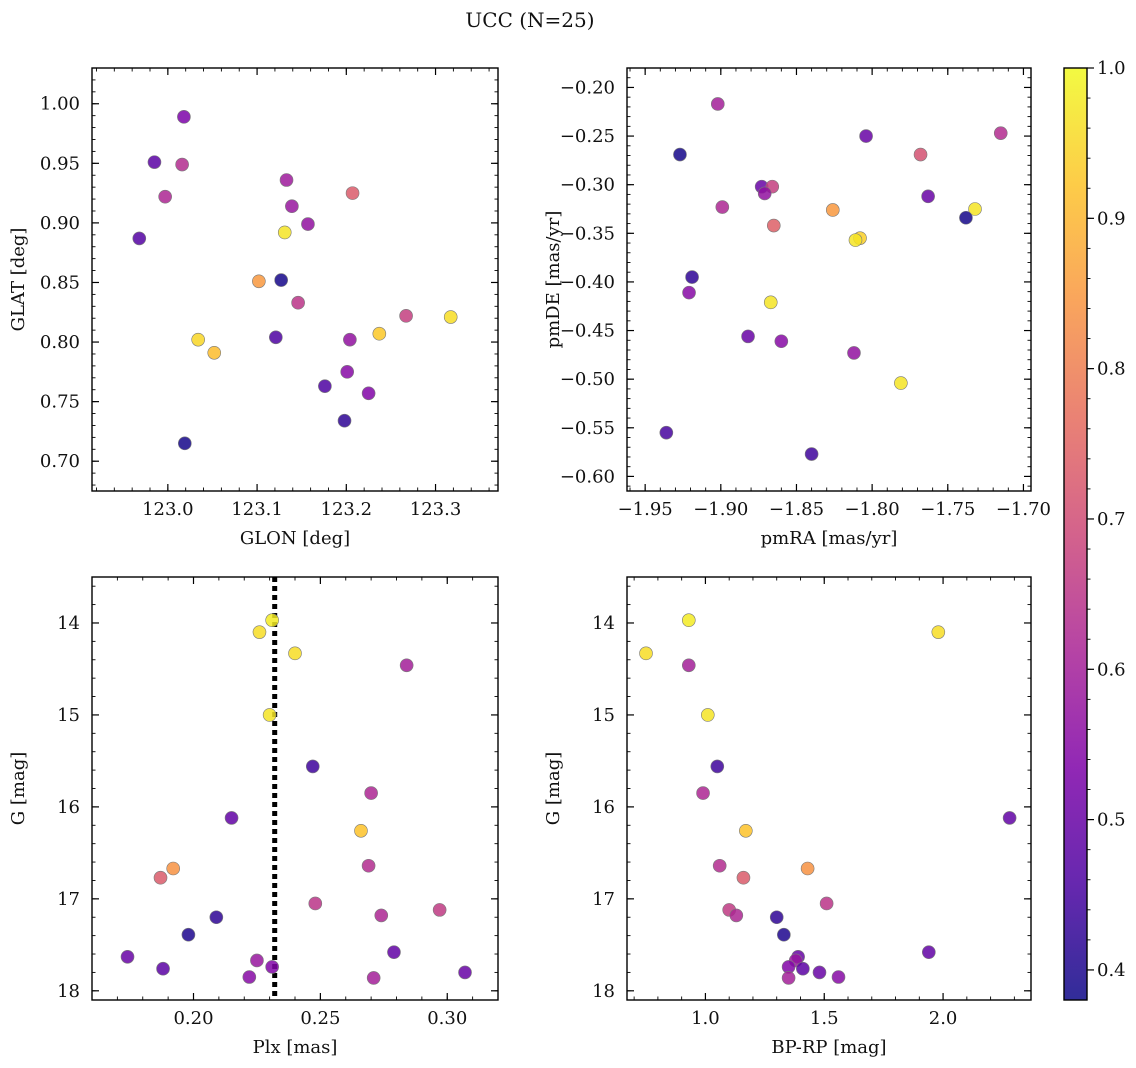 The width and height of the screenshot is (1136, 1068). Describe the element at coordinates (1094, 529) in the screenshot. I see `colorbar: 0.4 0.5 0.6 0.7 0.8 0.9 1.0` at that location.